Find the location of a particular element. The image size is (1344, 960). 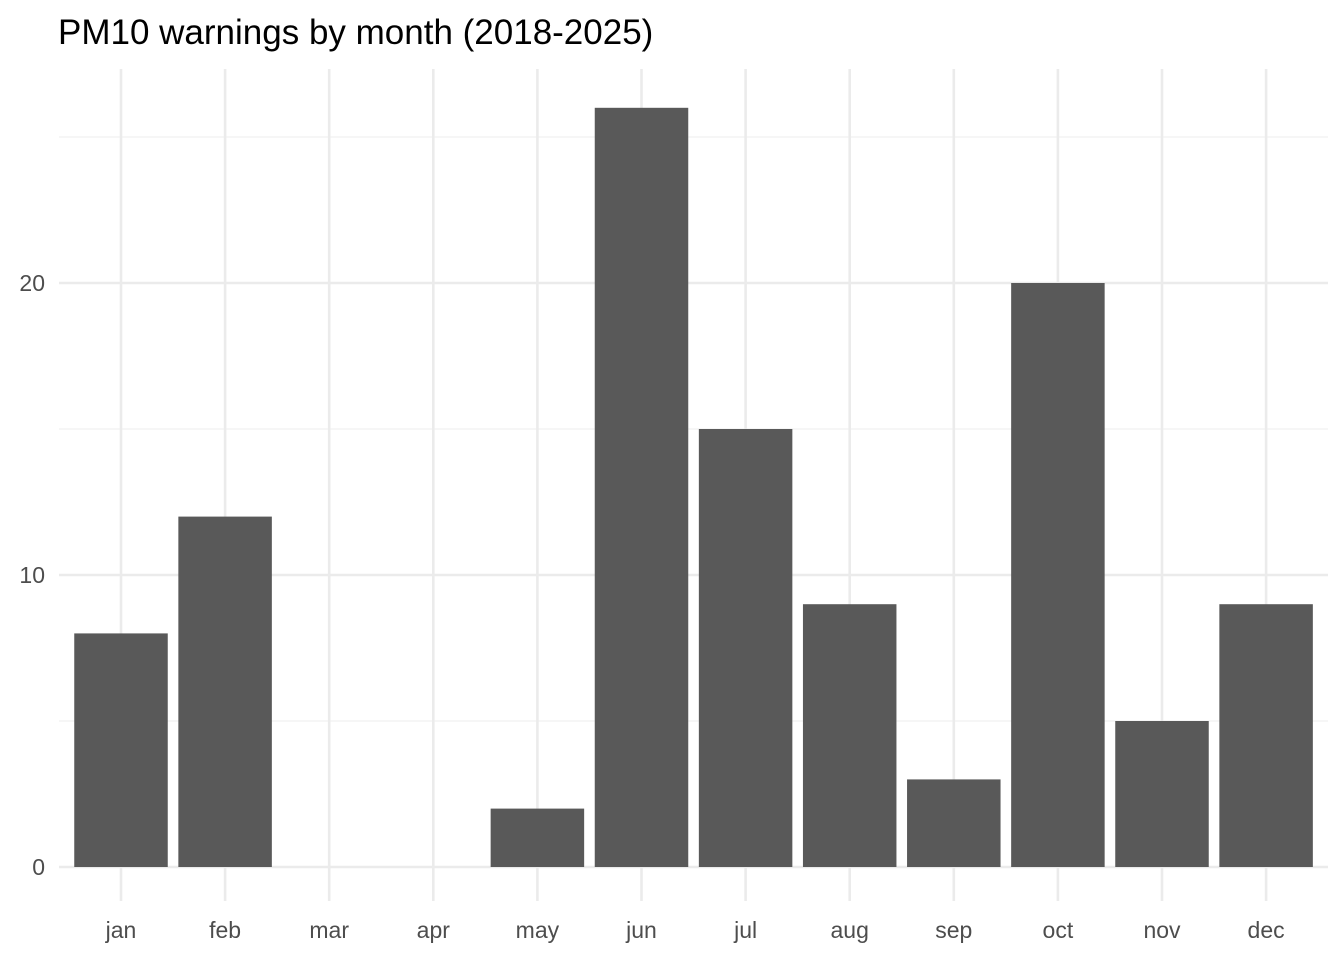

y-tick-label: 10 is located at coordinates (32, 575).